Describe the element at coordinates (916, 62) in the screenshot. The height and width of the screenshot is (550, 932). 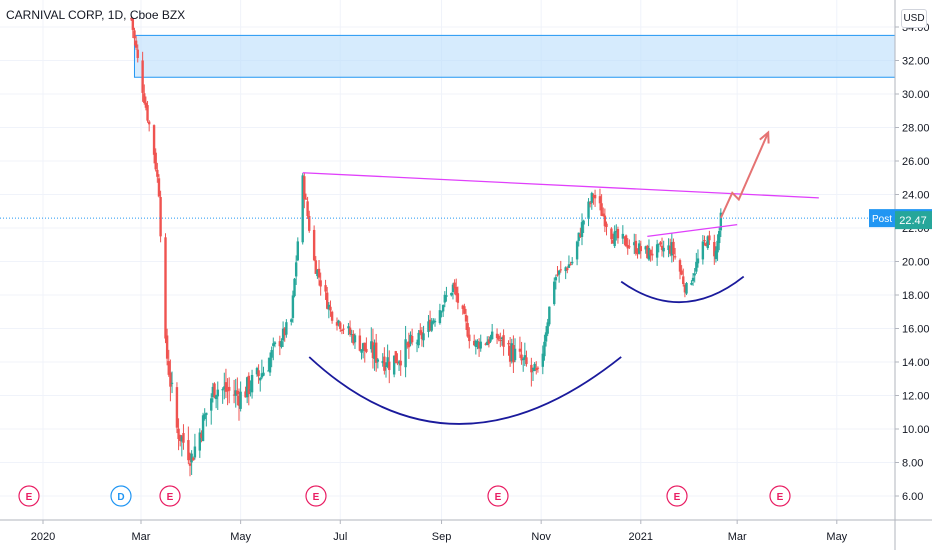
I see `price-tick-label: 32.00` at that location.